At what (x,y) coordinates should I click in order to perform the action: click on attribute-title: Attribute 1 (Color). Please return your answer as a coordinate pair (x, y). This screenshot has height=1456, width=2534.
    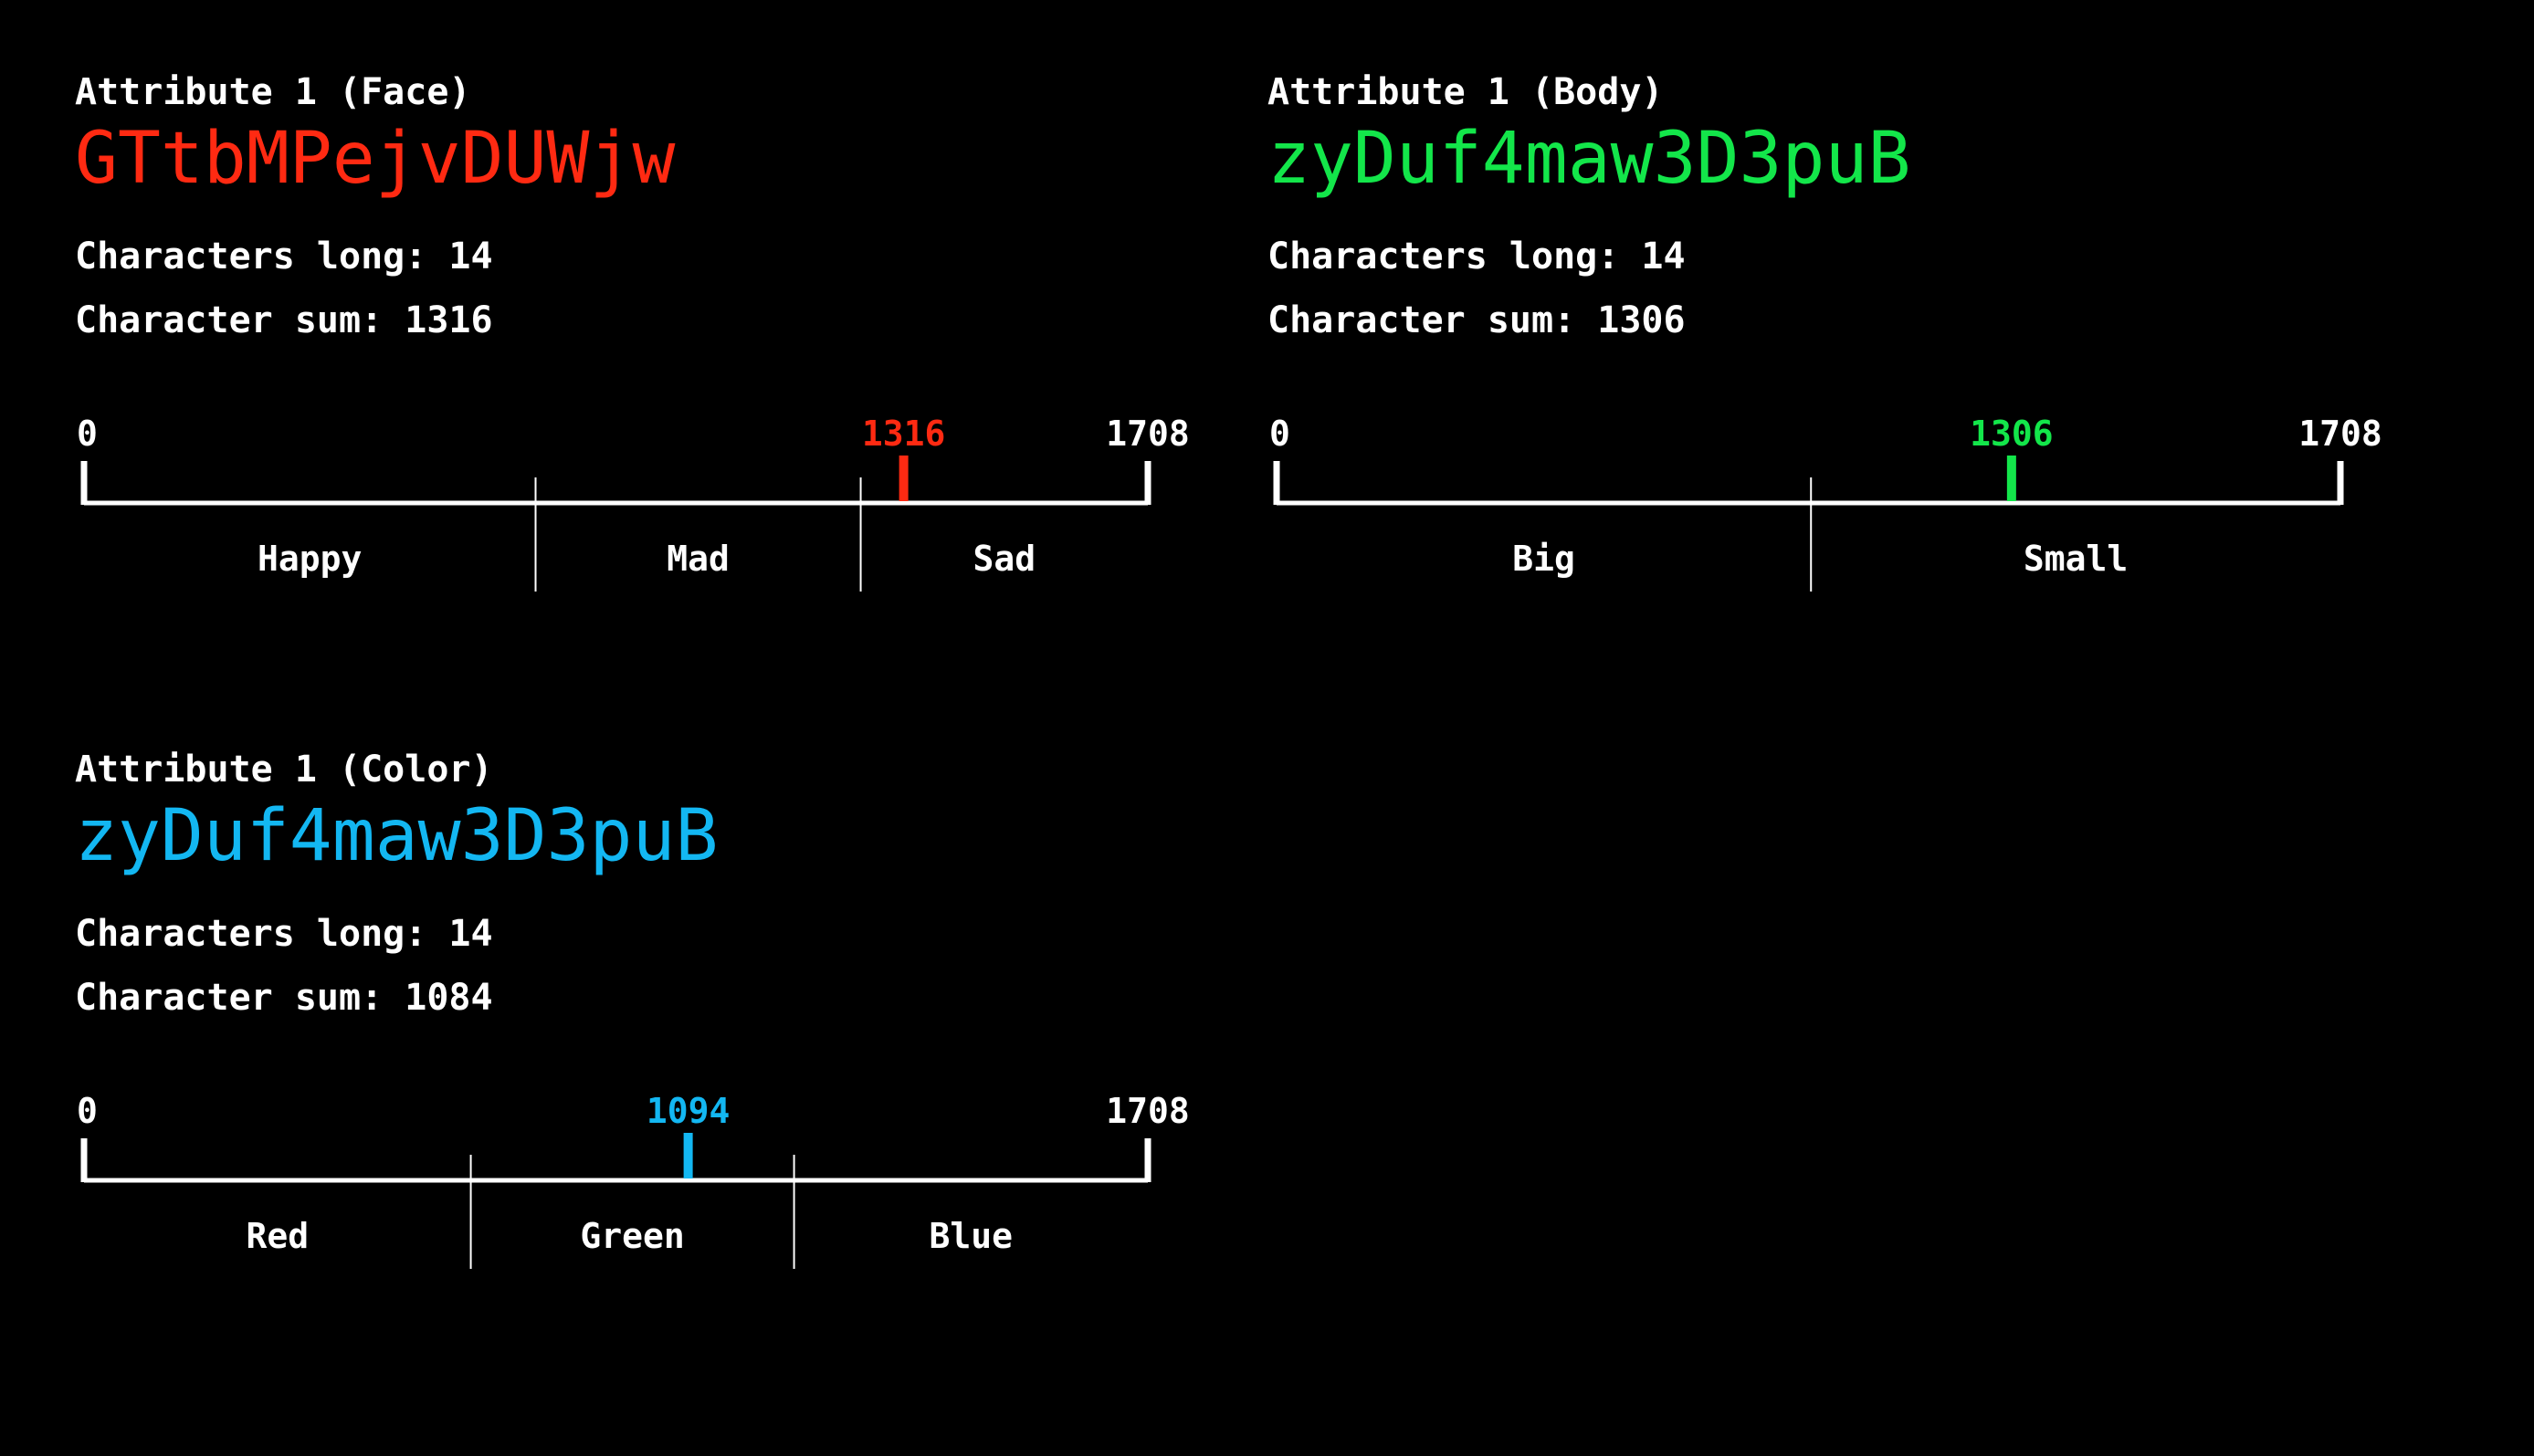
    Looking at the image, I should click on (284, 770).